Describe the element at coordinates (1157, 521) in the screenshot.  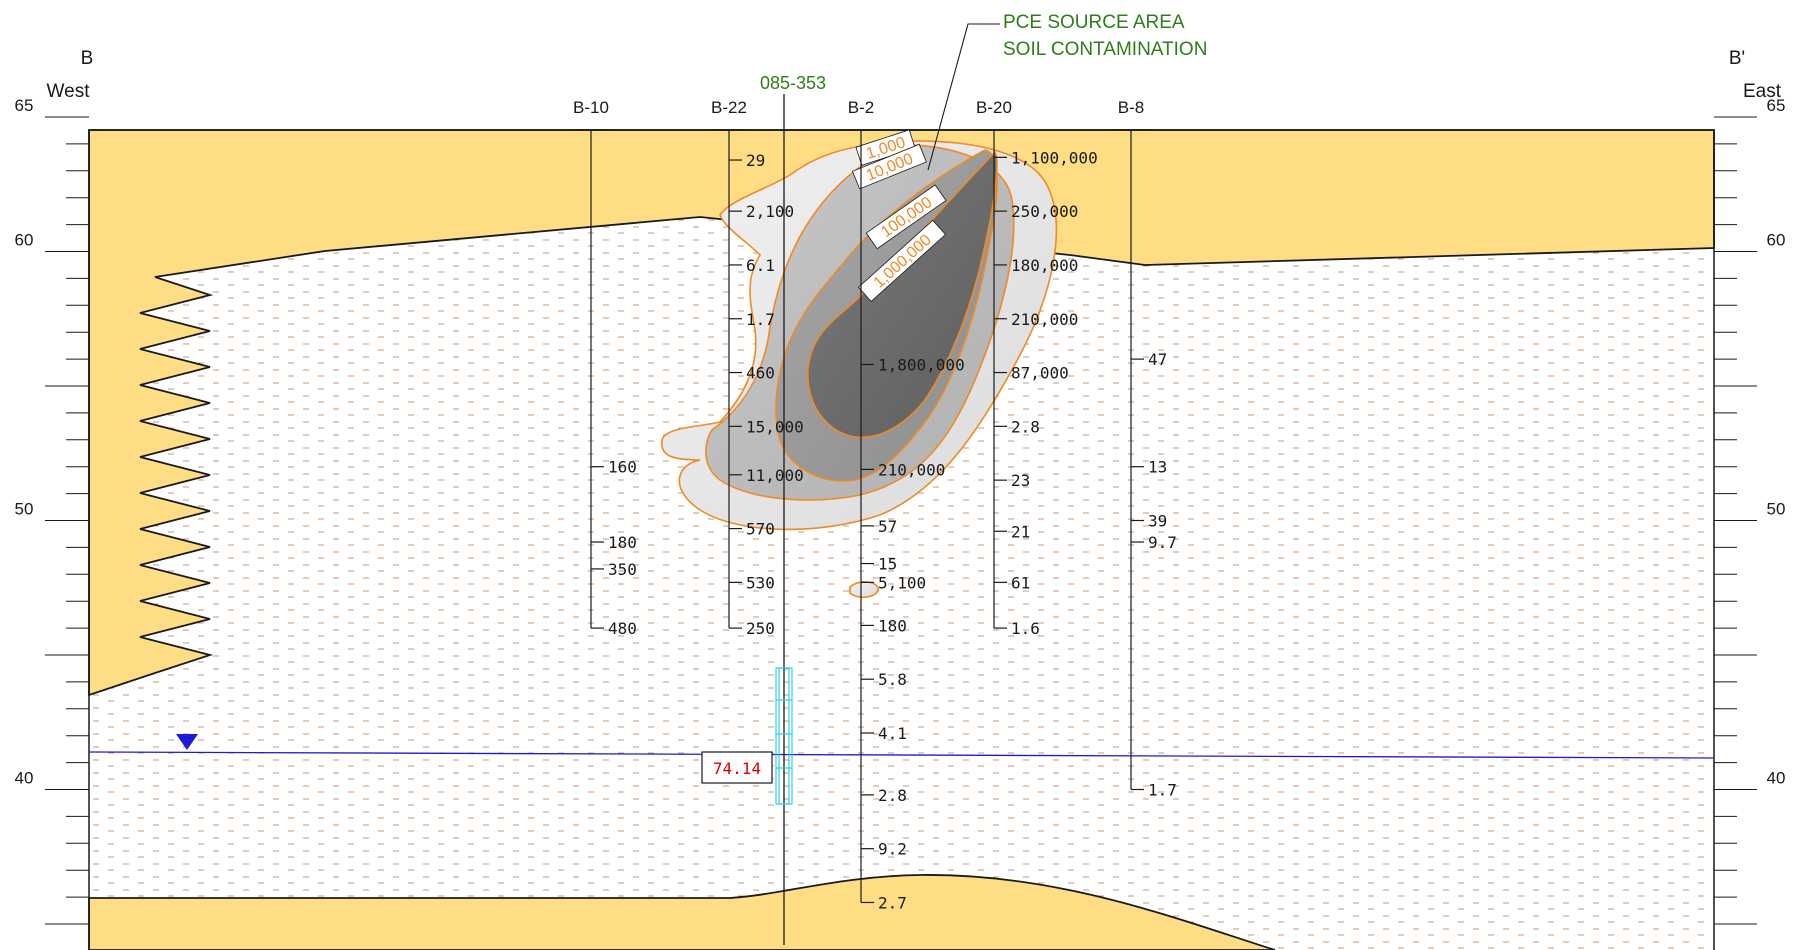
I see `sample-concentration: 39` at that location.